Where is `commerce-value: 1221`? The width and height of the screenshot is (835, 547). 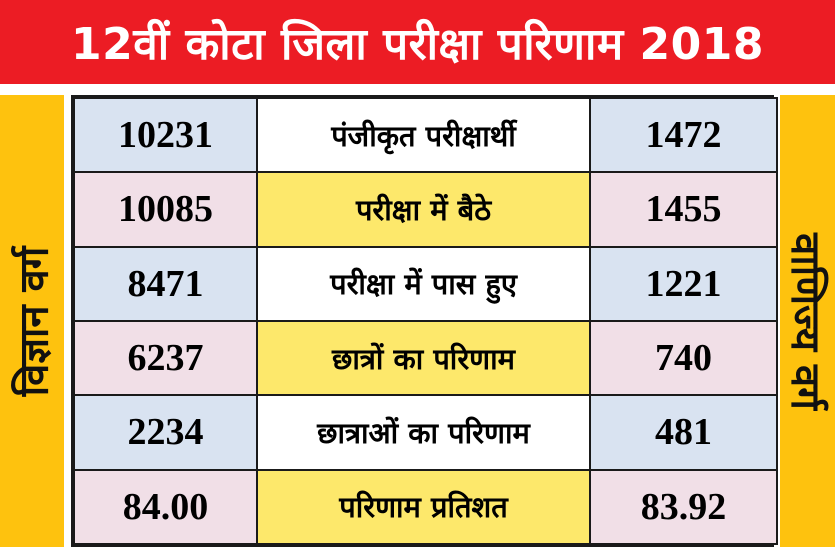
commerce-value: 1221 is located at coordinates (683, 283).